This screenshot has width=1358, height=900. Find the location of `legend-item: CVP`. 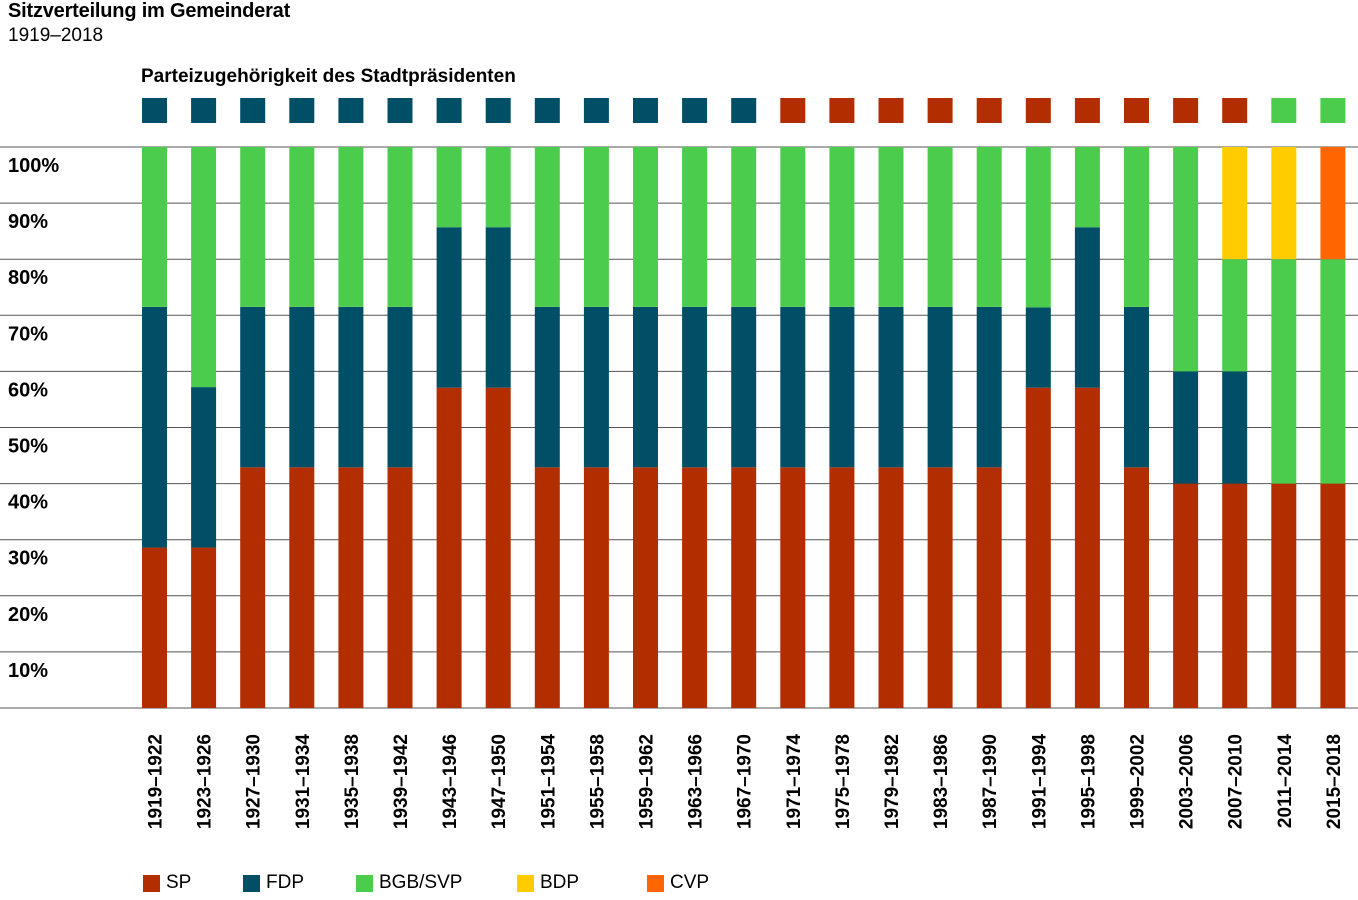

legend-item: CVP is located at coordinates (678, 883).